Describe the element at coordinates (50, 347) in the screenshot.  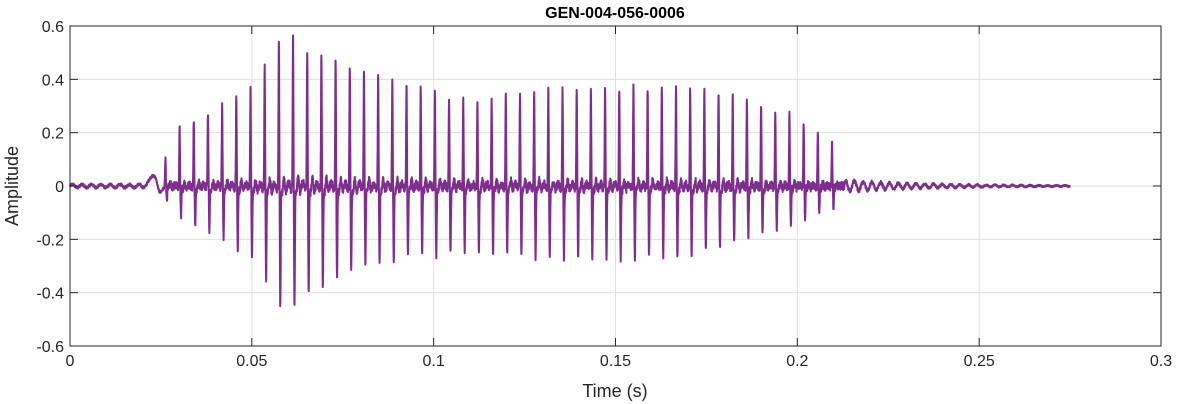
I see `y-tick-label: -0.6` at that location.